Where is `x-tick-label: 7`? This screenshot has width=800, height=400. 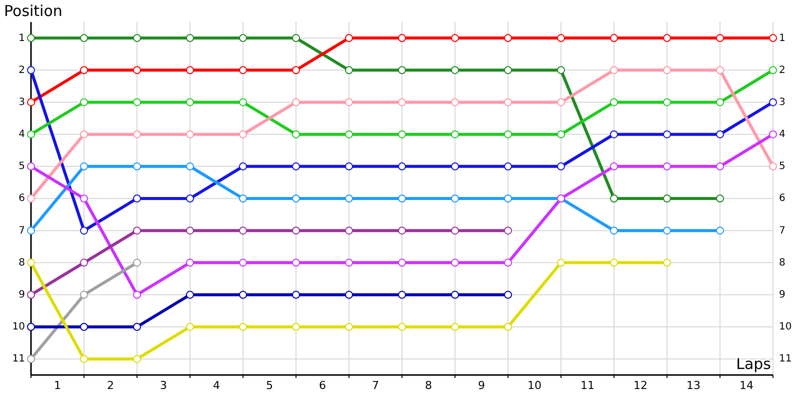 x-tick-label: 7 is located at coordinates (375, 385).